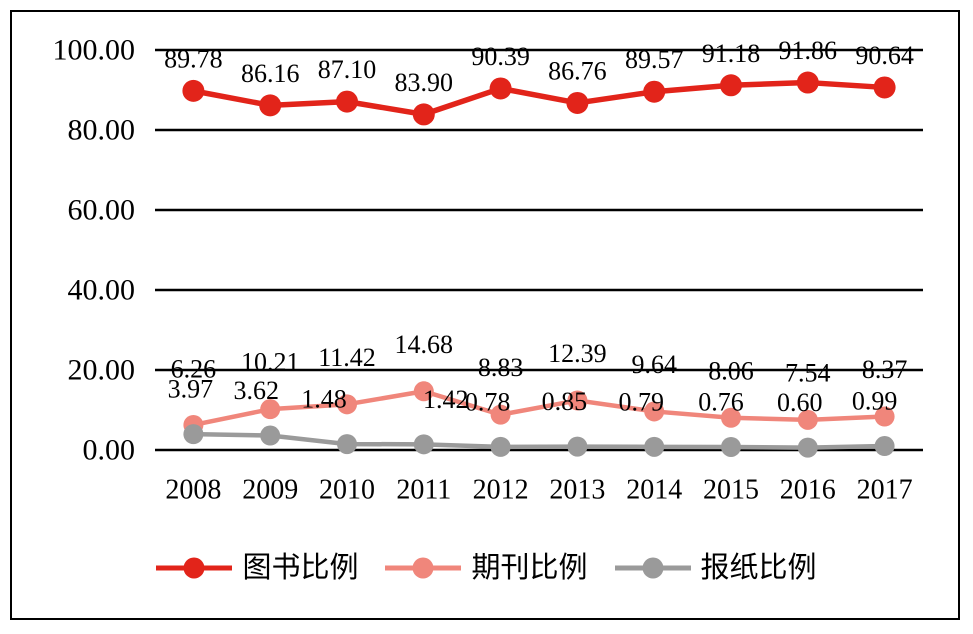 The height and width of the screenshot is (634, 973). I want to click on data-label-newspapers: 3.97, so click(191, 389).